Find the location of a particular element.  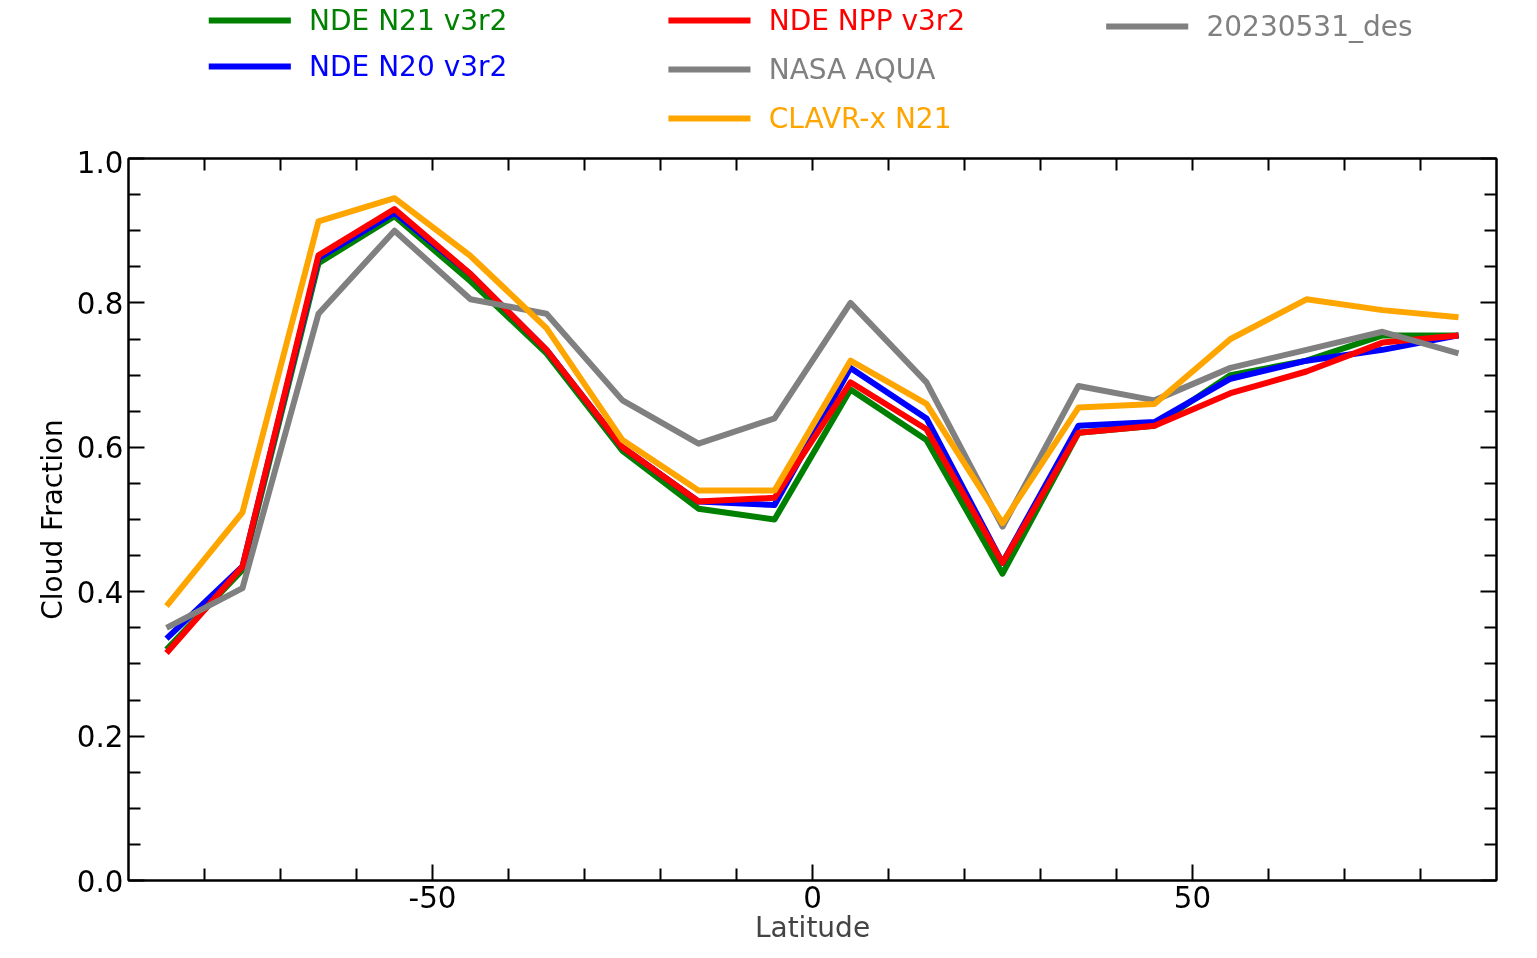

y-tick-label: 1.0 is located at coordinates (100, 162).